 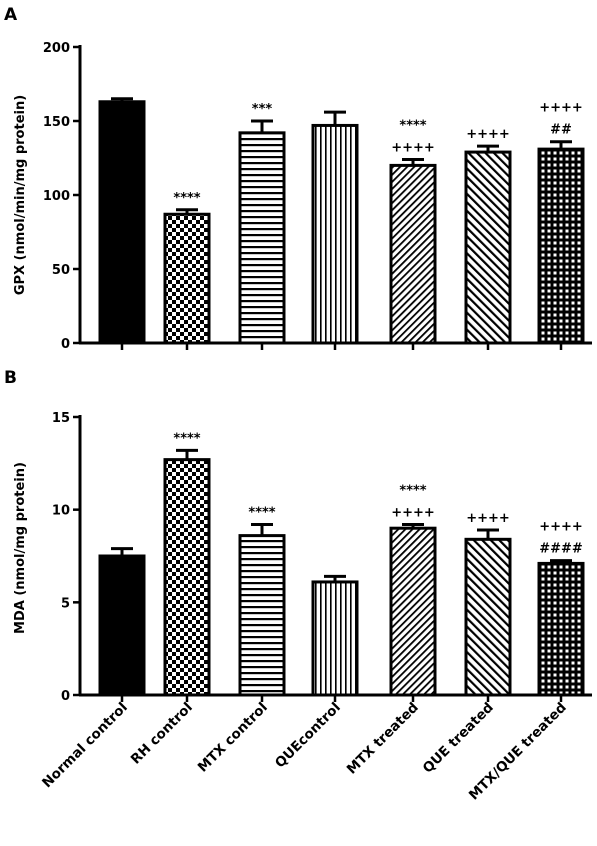 I want to click on significance-label-b: ####, so click(x=561, y=549).